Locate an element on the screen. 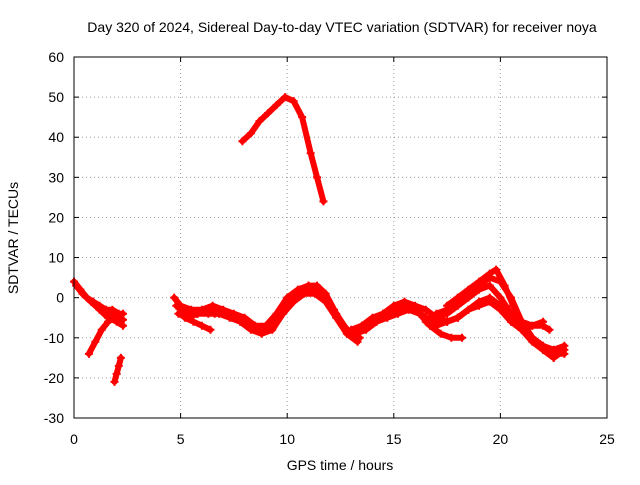  y-tick-label: 10 is located at coordinates (56, 258).